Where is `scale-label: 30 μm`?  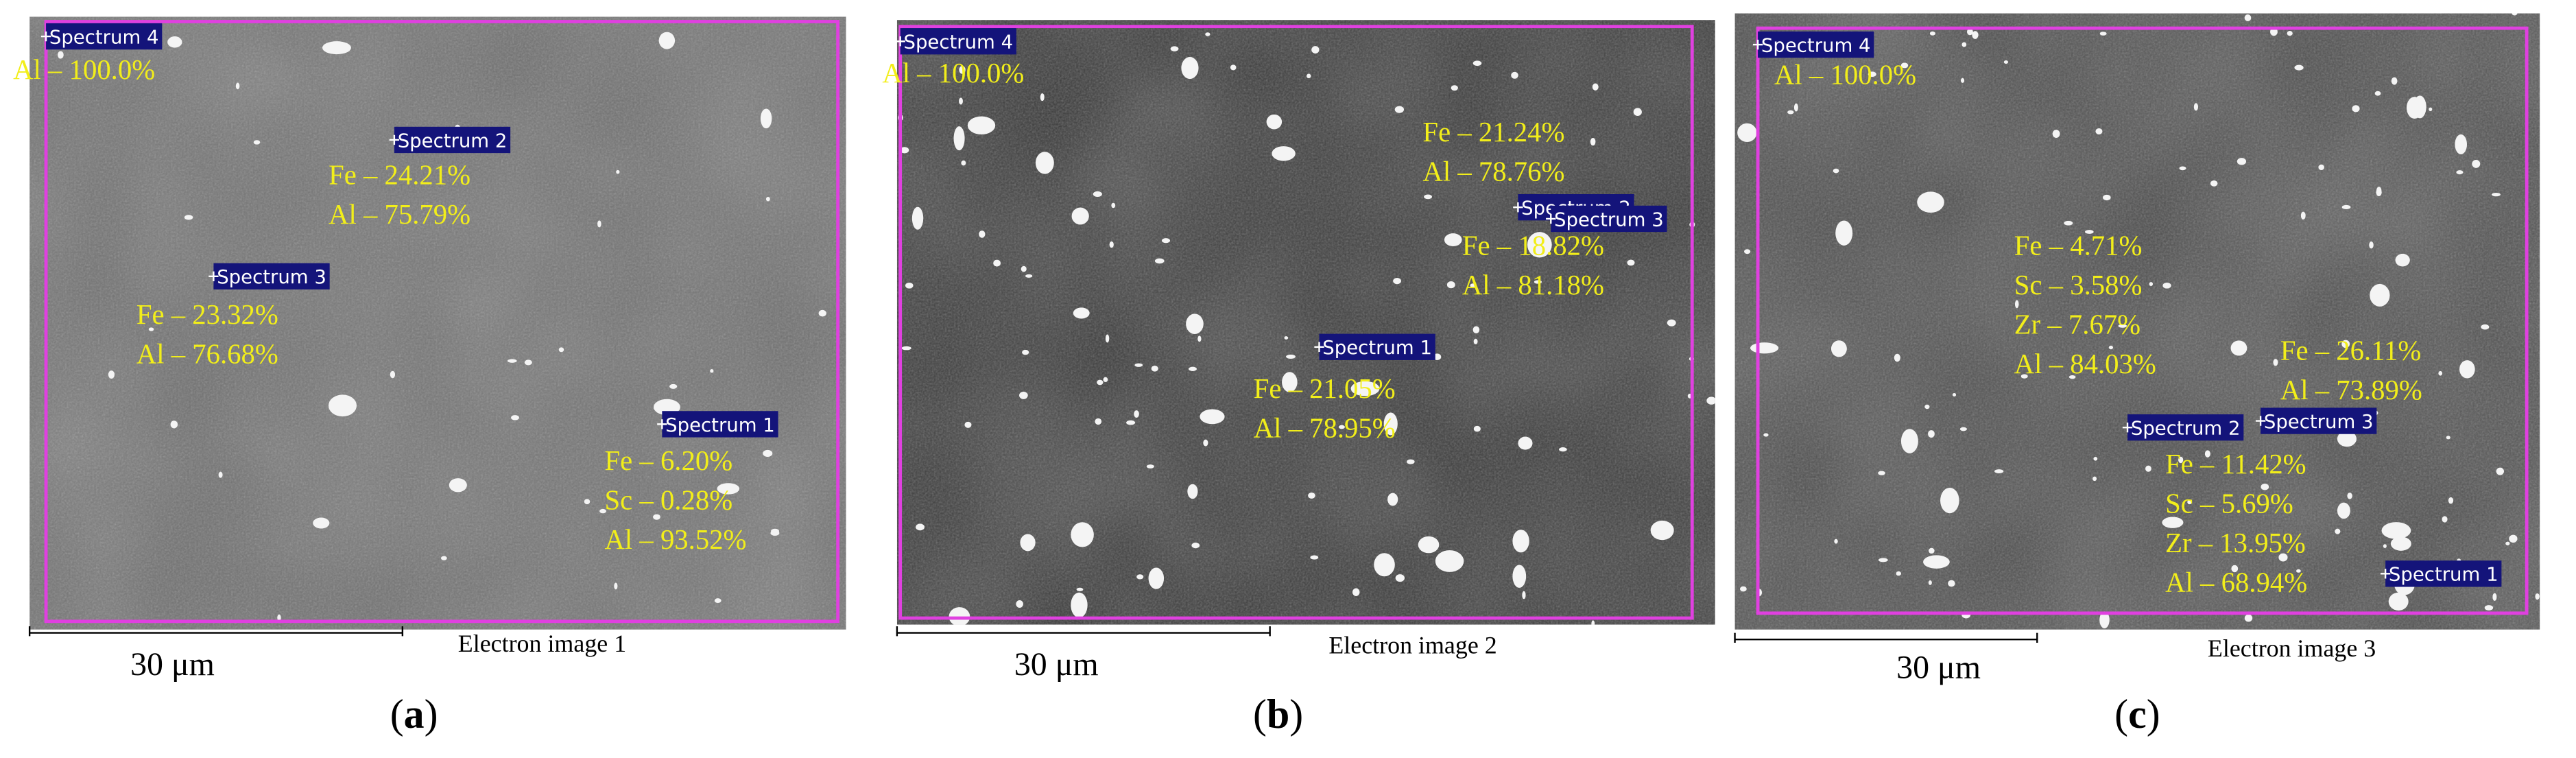
scale-label: 30 μm is located at coordinates (1056, 664).